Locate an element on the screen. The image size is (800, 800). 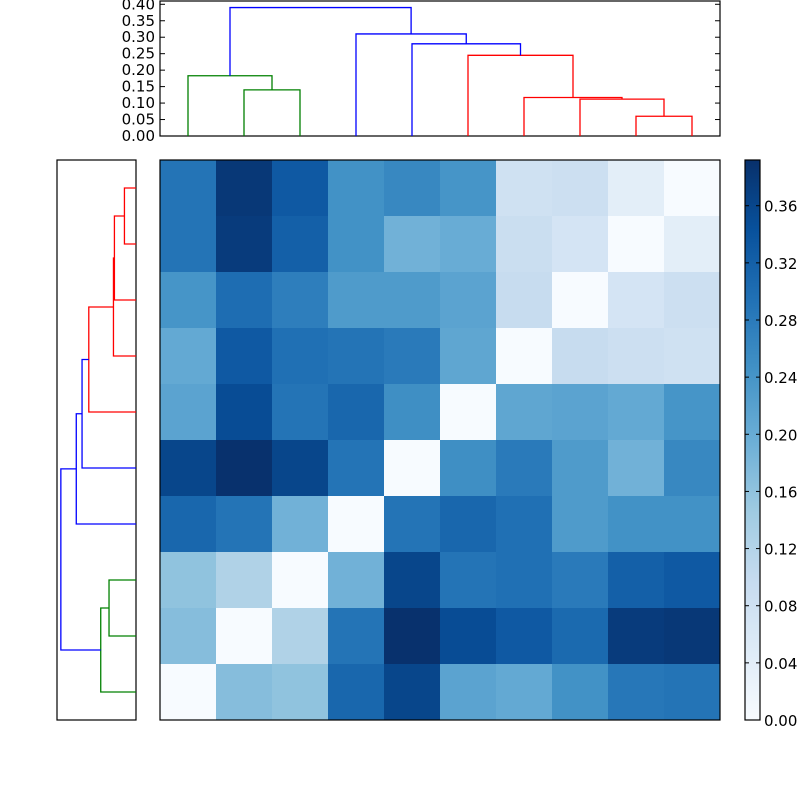
colorbar-tick-label: 0.16 is located at coordinates (780, 492).